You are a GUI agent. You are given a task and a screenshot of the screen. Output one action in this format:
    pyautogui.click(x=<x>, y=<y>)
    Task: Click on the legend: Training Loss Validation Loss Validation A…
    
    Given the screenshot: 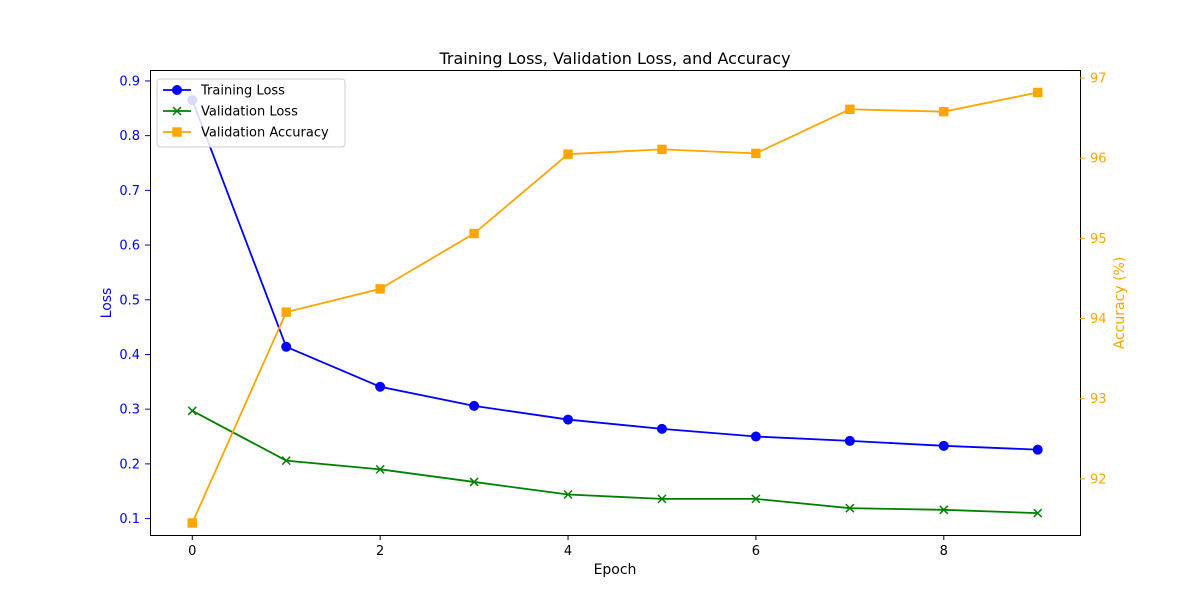 What is the action you would take?
    pyautogui.click(x=251, y=113)
    